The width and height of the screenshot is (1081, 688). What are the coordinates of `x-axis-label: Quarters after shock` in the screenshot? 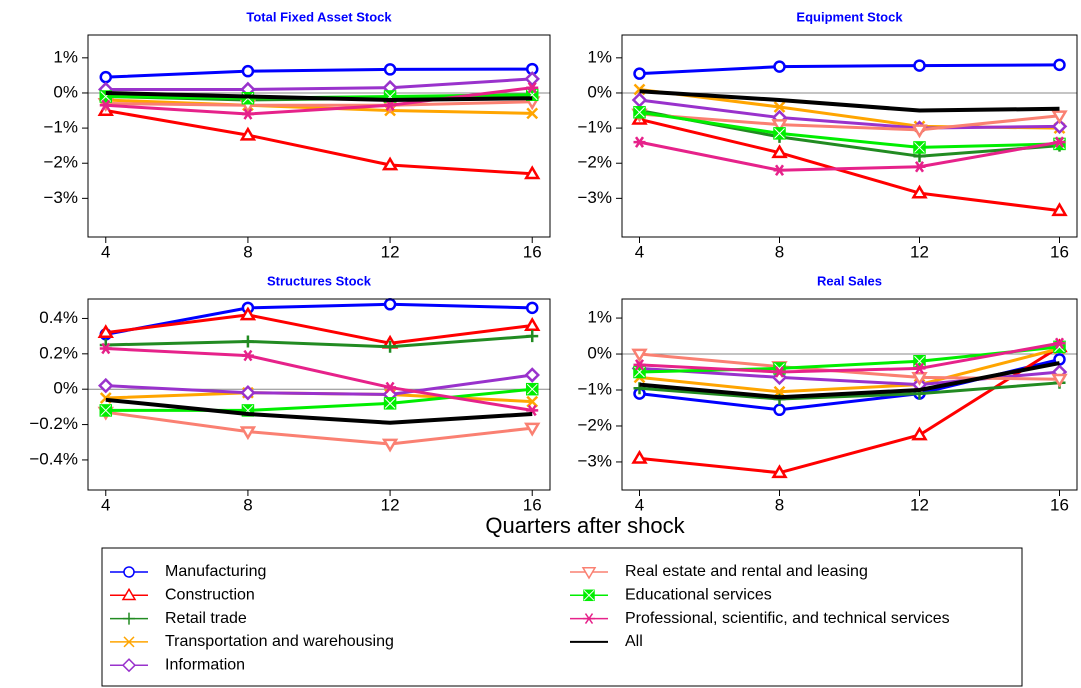 It's located at (585, 525).